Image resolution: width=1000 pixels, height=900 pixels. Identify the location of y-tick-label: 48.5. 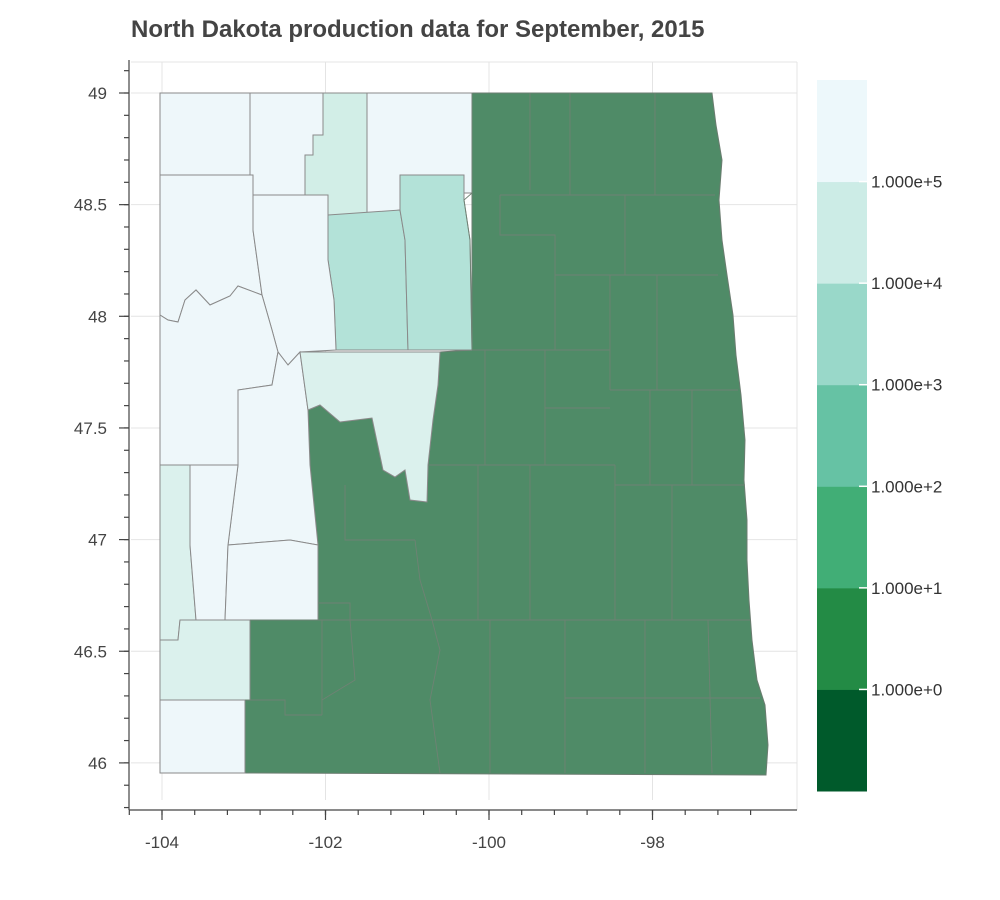
(90, 205).